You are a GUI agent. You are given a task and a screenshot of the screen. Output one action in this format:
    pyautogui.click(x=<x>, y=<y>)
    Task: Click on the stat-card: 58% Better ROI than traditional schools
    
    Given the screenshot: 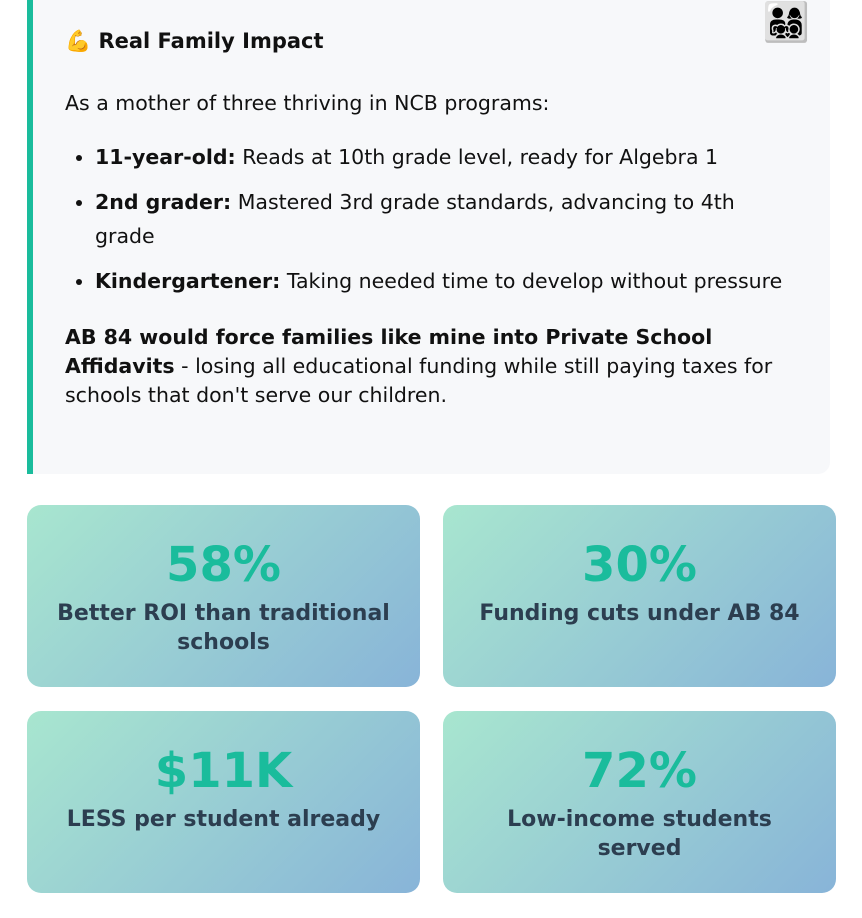 What is the action you would take?
    pyautogui.click(x=223, y=596)
    